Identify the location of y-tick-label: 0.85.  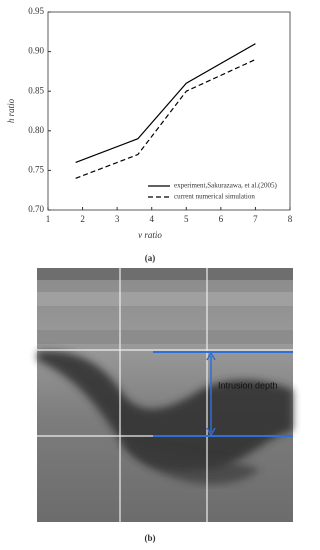
(36, 90).